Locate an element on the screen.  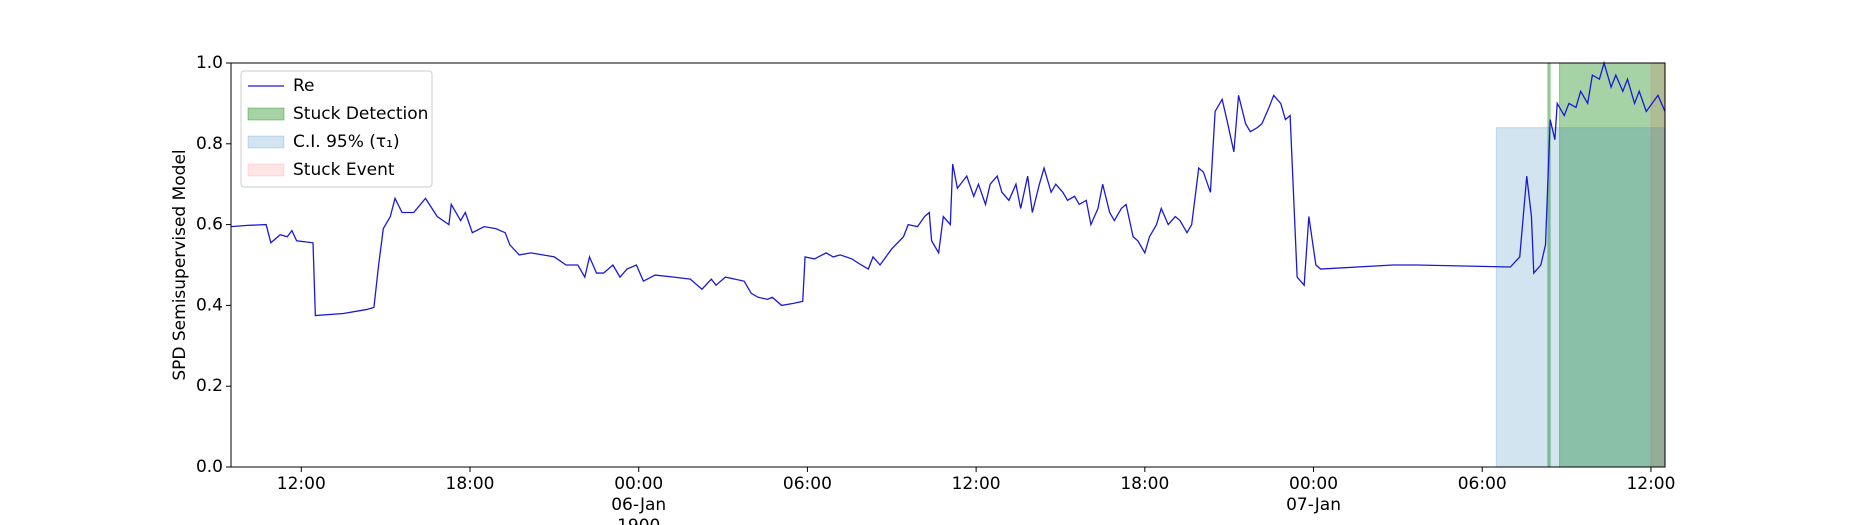
legend-label: C.I. 95% (τ₁) is located at coordinates (346, 142).